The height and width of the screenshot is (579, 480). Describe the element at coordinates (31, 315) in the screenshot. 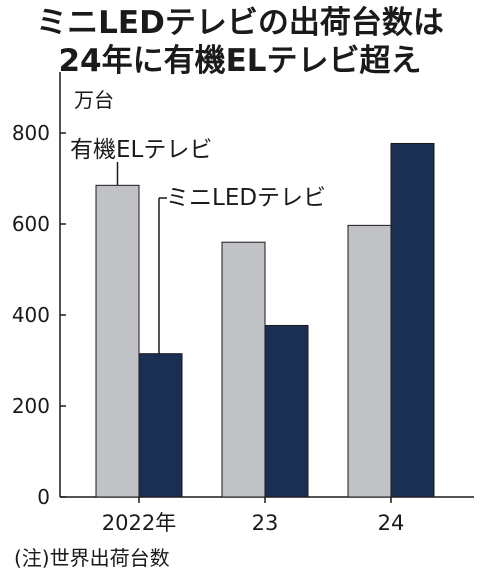

I see `y-tick-label: 400` at that location.